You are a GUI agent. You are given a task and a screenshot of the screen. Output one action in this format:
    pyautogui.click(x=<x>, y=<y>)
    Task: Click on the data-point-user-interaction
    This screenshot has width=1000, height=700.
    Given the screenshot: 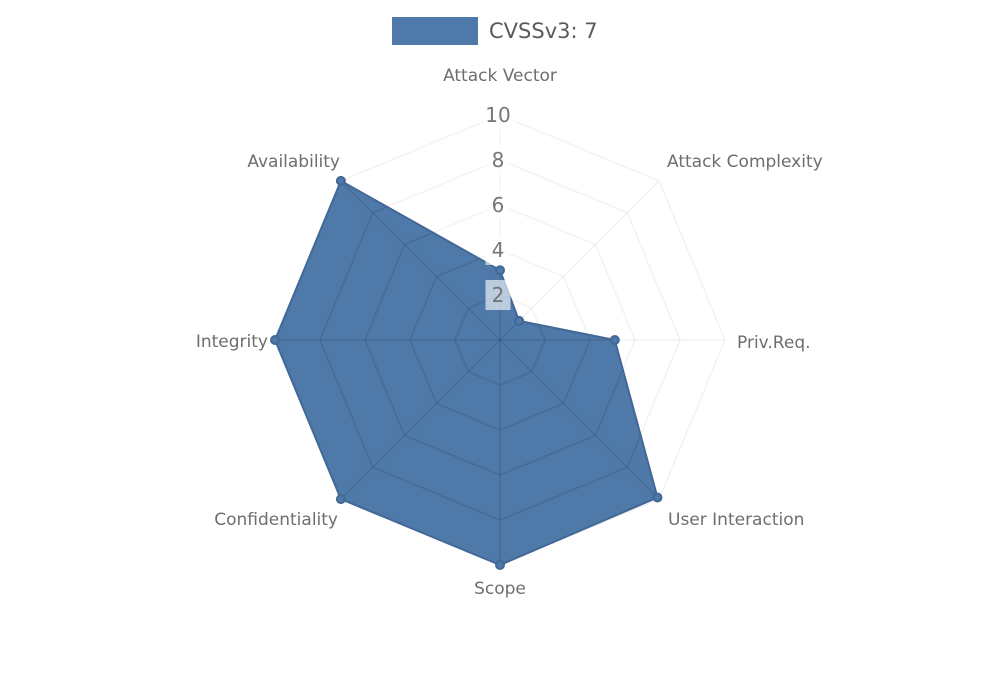 What is the action you would take?
    pyautogui.click(x=657, y=497)
    